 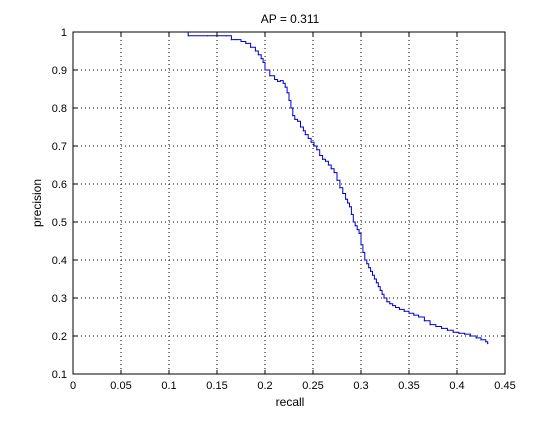 What do you see at coordinates (456, 386) in the screenshot?
I see `x-tick-label: 0.4` at bounding box center [456, 386].